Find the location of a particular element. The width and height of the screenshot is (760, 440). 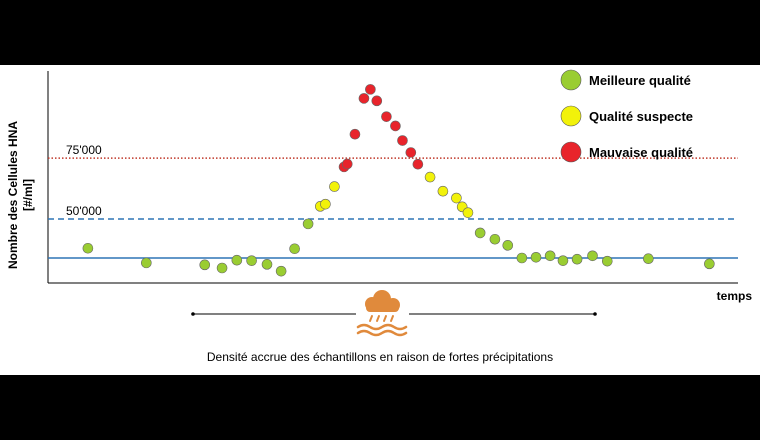

legend-item-best: Meilleure qualité is located at coordinates (625, 80).